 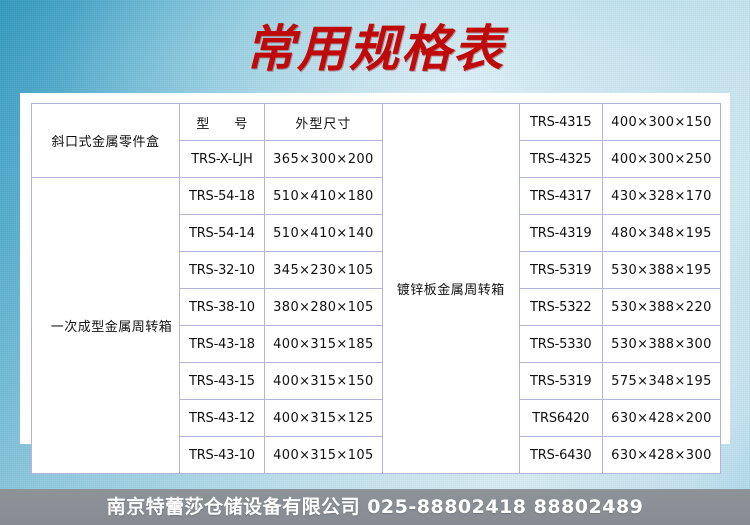 I want to click on footer-company-contact: 南京特蕾莎仓储设备有限公司 025-88802418 88802489, so click(x=375, y=507).